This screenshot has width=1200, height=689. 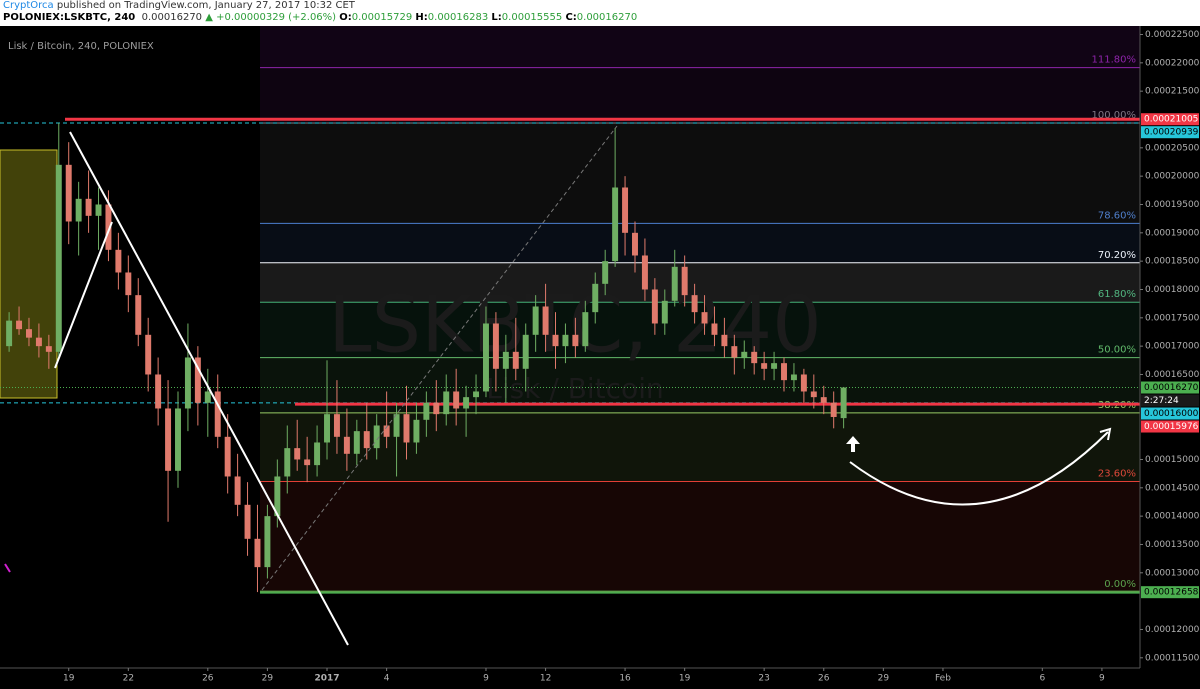 I want to click on watermark-sub: Lisk / Bitcoin, so click(x=574, y=388).